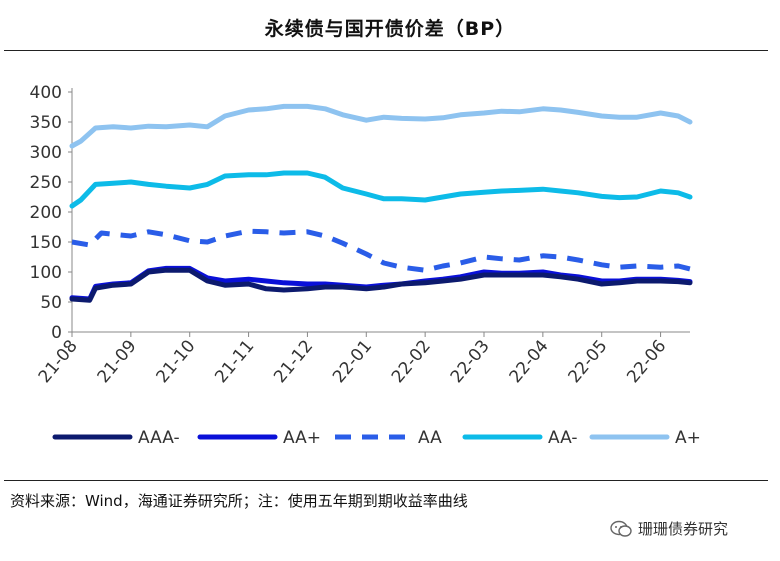 The height and width of the screenshot is (561, 780). What do you see at coordinates (352, 361) in the screenshot?
I see `x-tick-label: 22-01` at bounding box center [352, 361].